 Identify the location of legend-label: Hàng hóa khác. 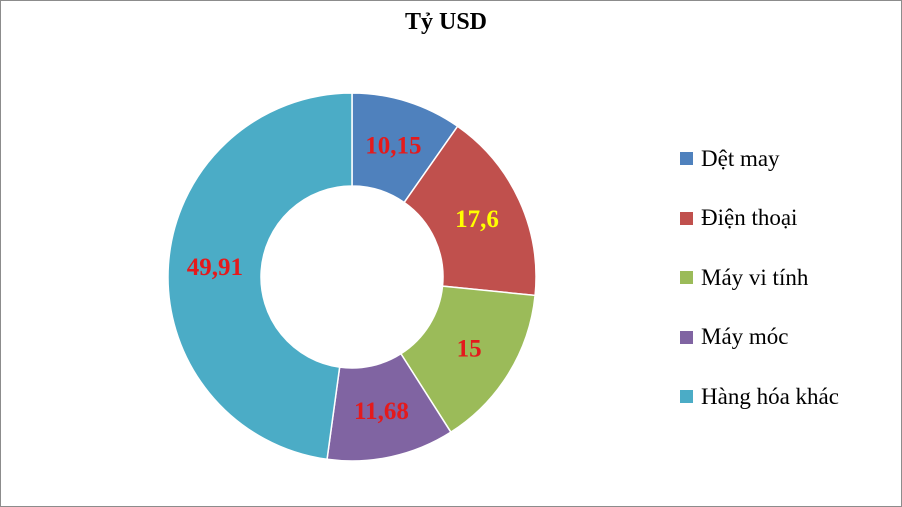
(770, 396).